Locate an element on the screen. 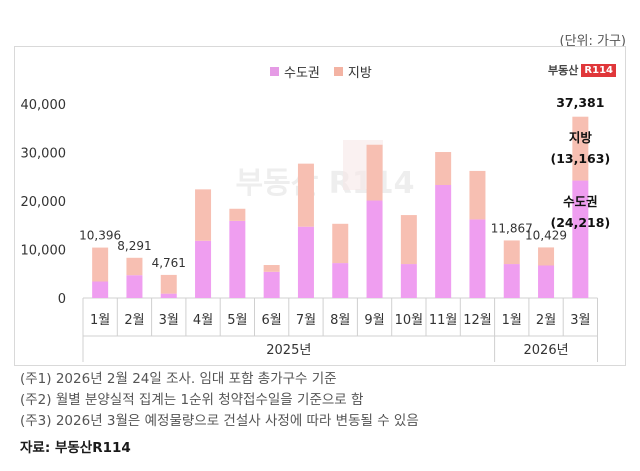 The width and height of the screenshot is (640, 471). bar-total-label: 10,429 is located at coordinates (546, 235).